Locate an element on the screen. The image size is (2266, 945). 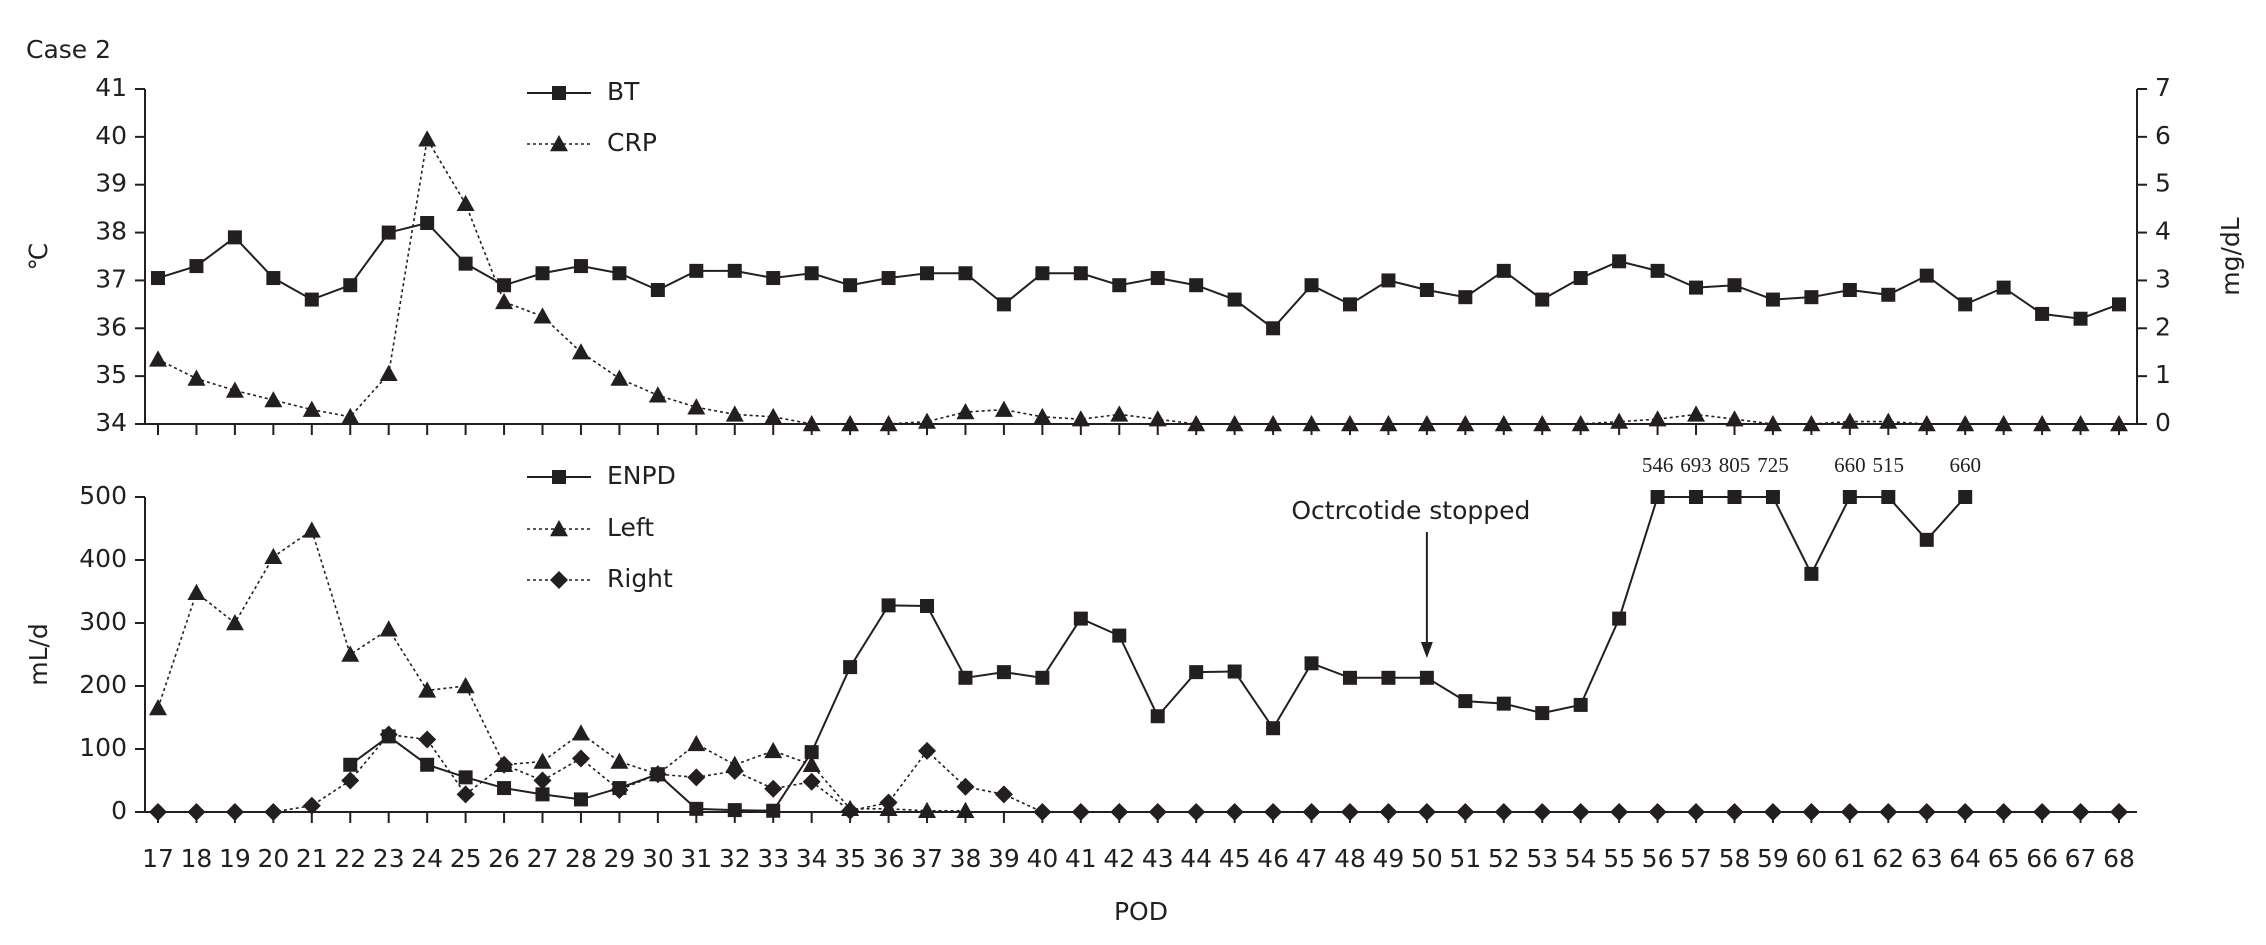
y-axis-label: mL/d is located at coordinates (38, 654).